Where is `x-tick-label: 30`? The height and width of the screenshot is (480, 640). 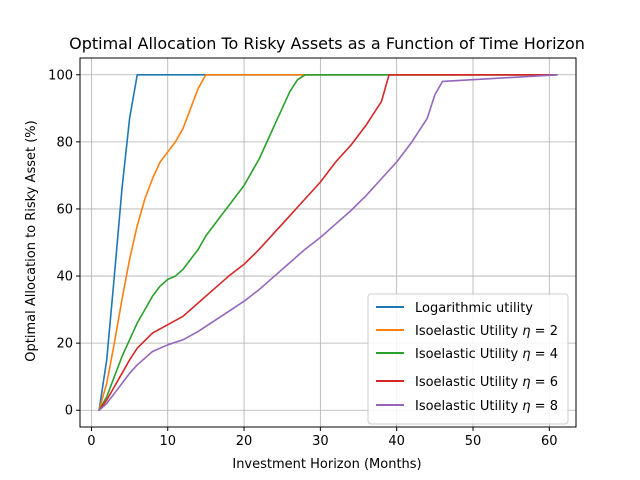
x-tick-label: 30 is located at coordinates (320, 441).